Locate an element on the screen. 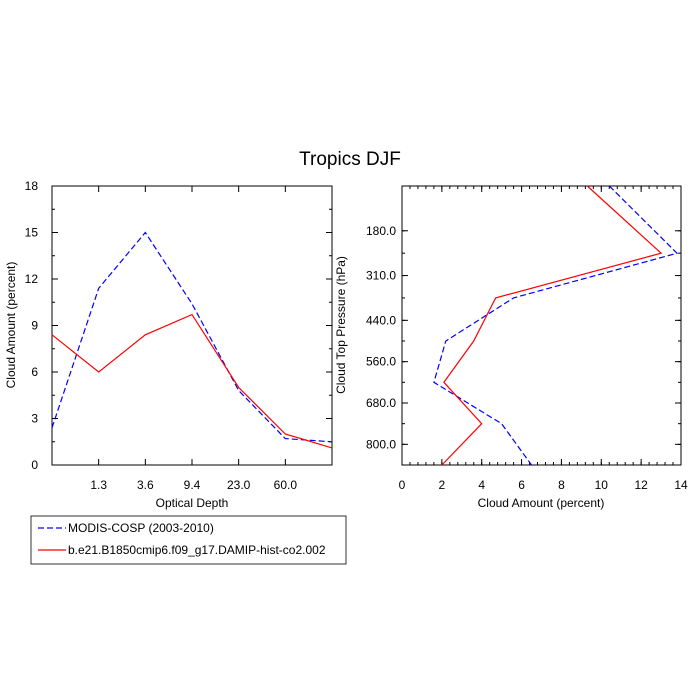 This screenshot has width=700, height=700. legend-box is located at coordinates (188, 540).